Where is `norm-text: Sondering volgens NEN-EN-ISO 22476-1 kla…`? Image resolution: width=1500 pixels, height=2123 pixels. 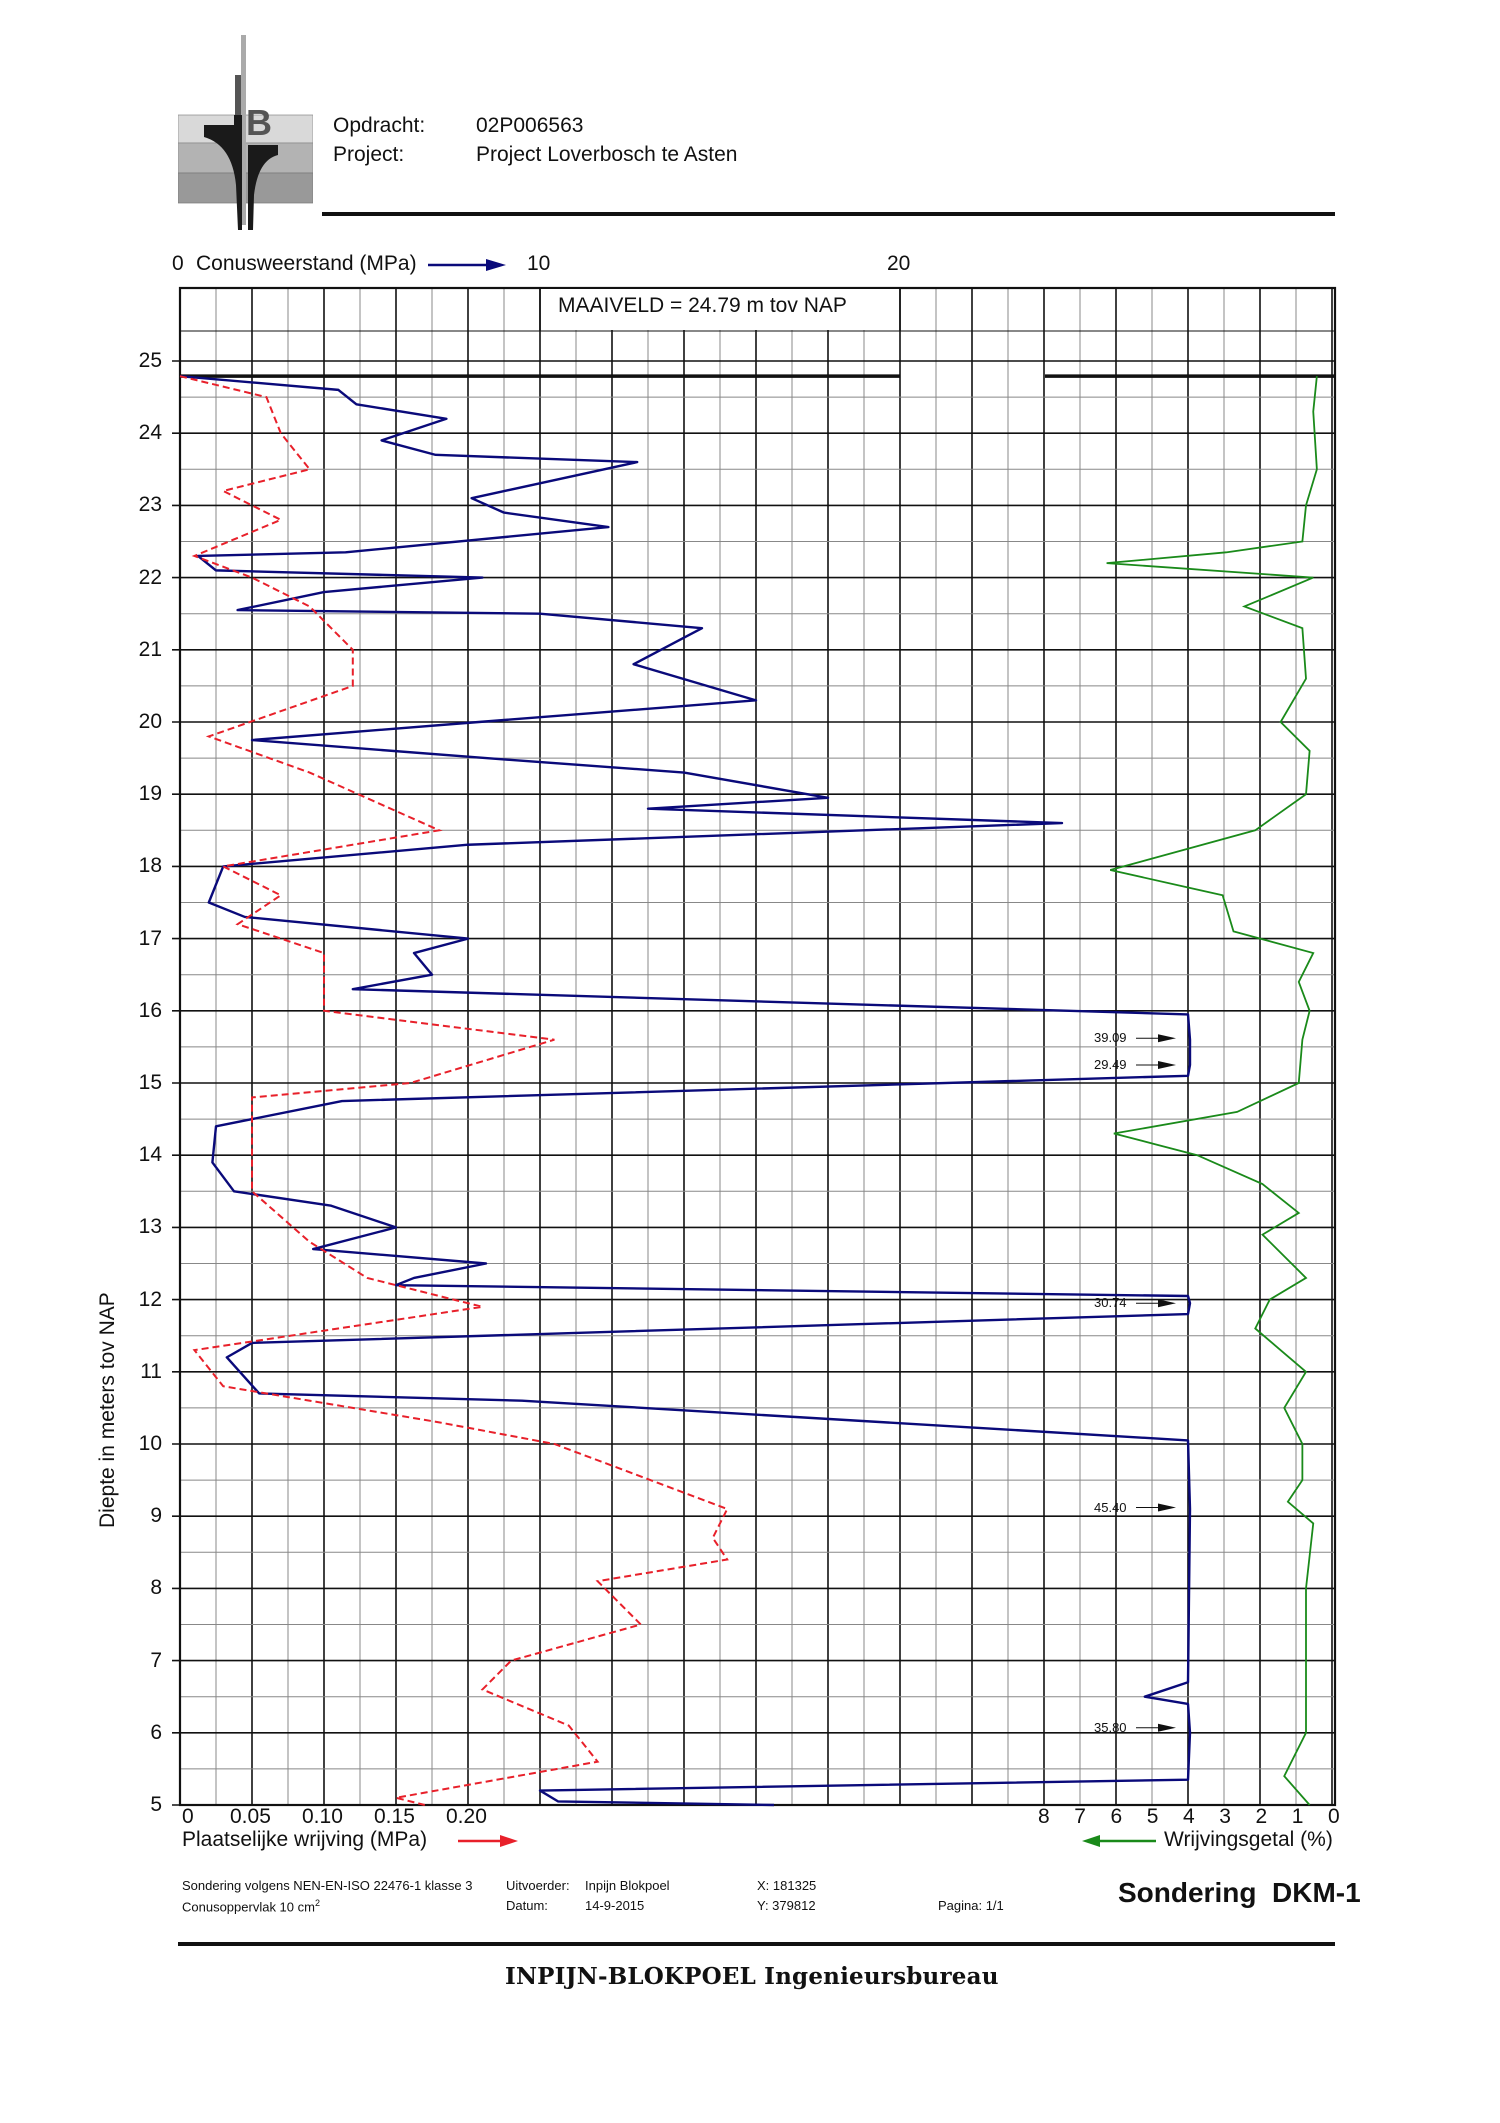 norm-text: Sondering volgens NEN-EN-ISO 22476-1 kla… is located at coordinates (327, 1885).